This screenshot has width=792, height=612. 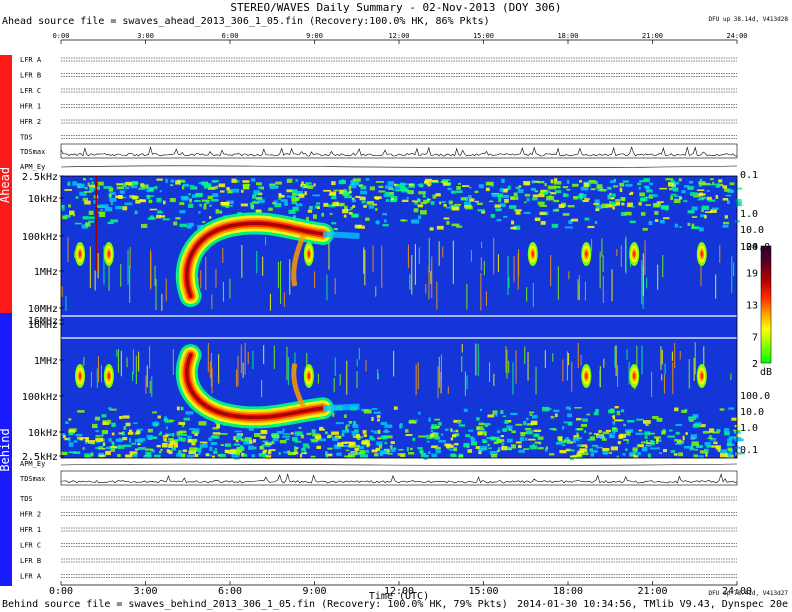 What do you see at coordinates (43, 309) in the screenshot?
I see `ahead-freq-tick-label: 10MHz` at bounding box center [43, 309].